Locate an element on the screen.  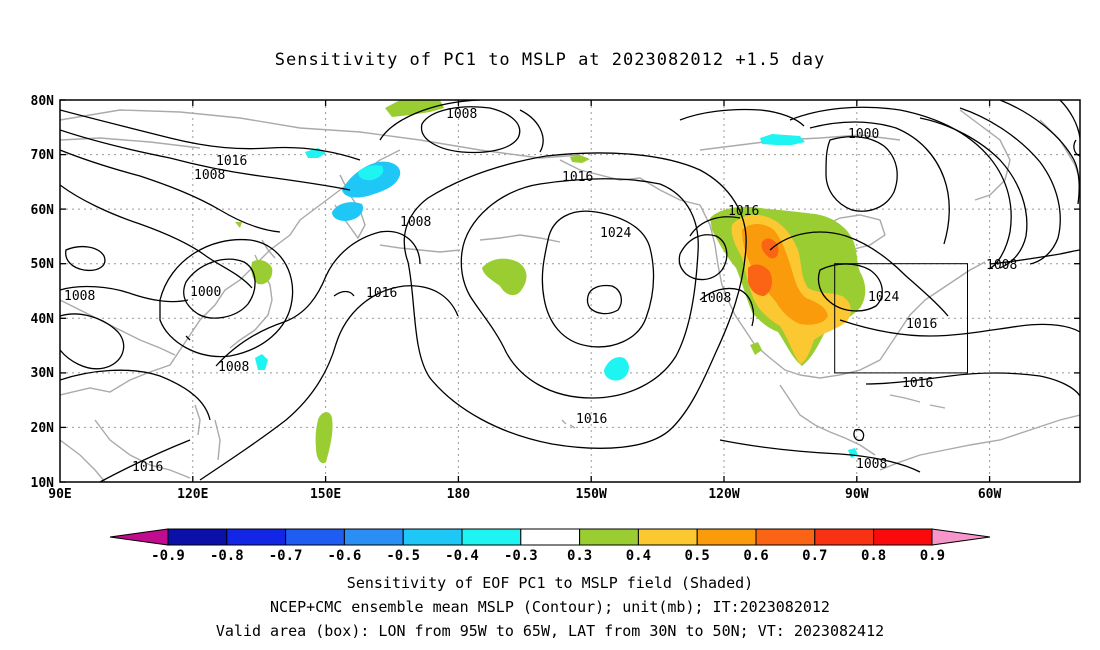
lon-label-120w: 120W is located at coordinates (723, 494).